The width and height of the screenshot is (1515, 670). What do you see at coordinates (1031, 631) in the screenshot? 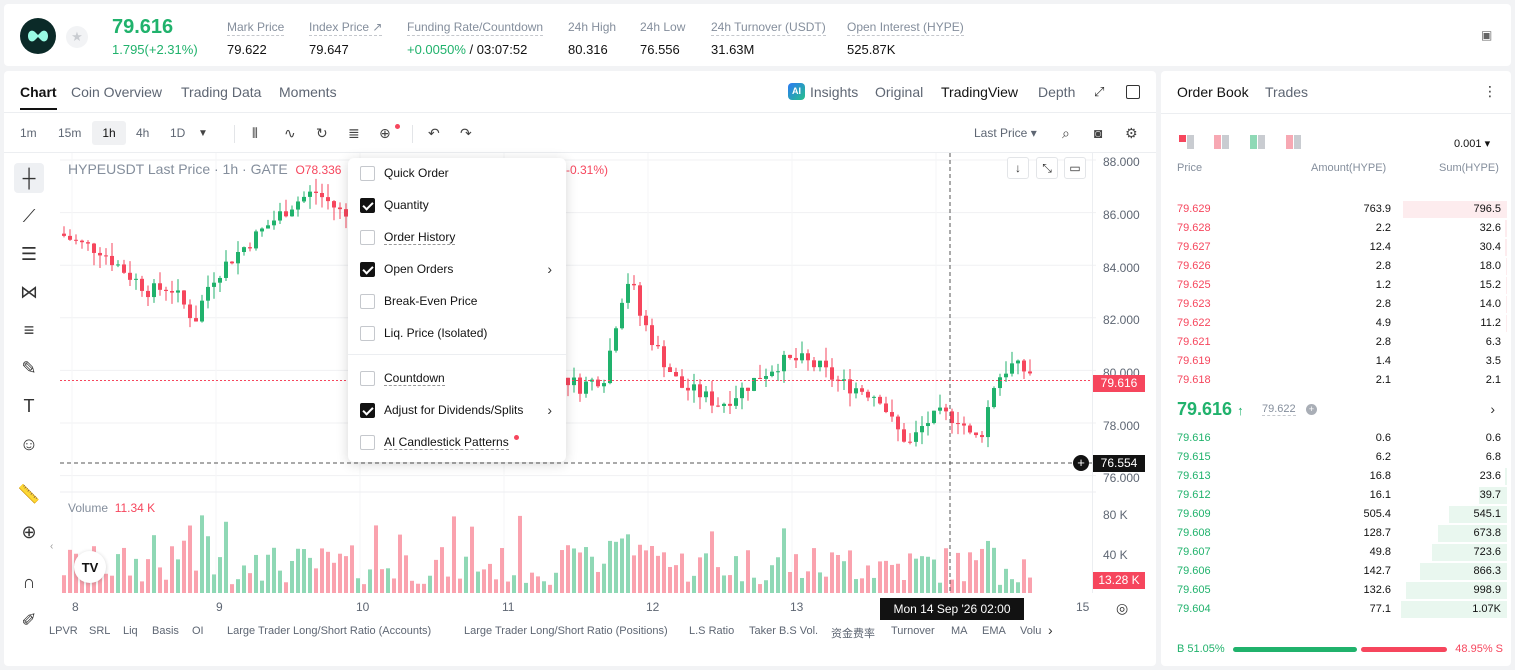
I see `indicator-tab: Volu` at bounding box center [1031, 631].